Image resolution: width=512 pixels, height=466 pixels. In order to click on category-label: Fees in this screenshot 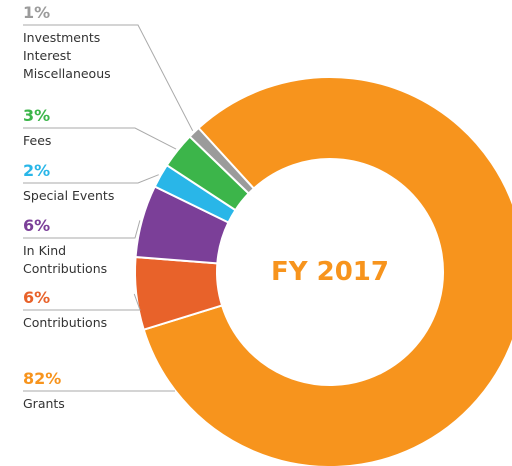, I will do `click(37, 140)`.